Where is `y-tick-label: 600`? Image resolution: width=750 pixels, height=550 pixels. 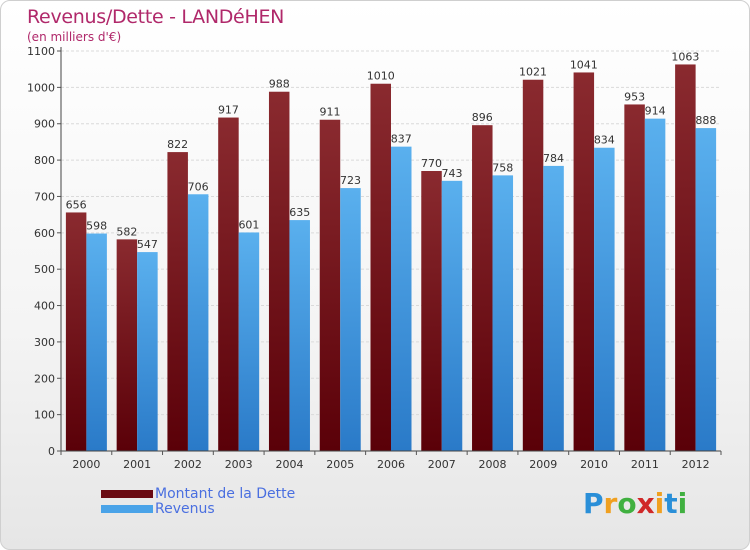 y-tick-label: 600 is located at coordinates (44, 233).